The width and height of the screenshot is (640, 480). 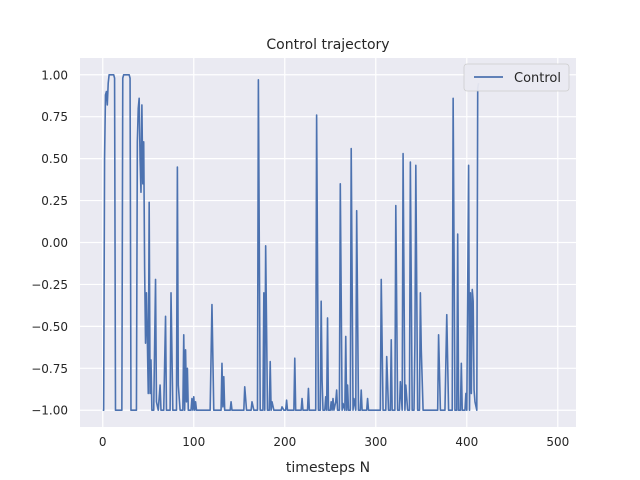 I want to click on x-tick-label: 200, so click(x=284, y=442).